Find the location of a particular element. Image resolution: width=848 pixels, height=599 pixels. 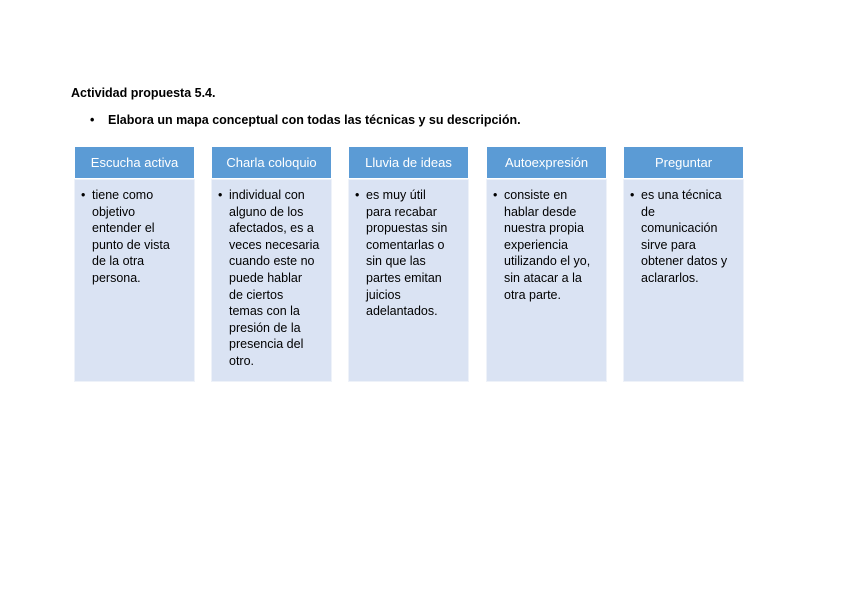

description-line: otra parte. is located at coordinates (532, 294).